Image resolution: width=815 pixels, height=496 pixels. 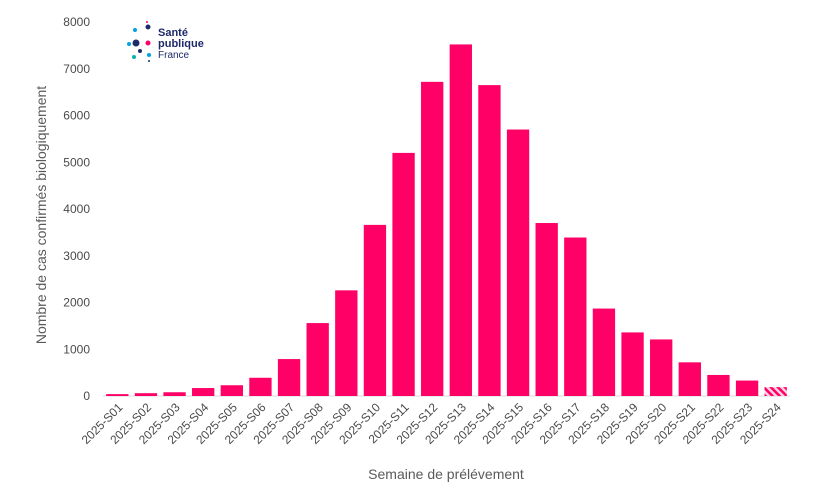 I want to click on sante-publique-france-logo: Santé publique France, so click(x=165, y=41).